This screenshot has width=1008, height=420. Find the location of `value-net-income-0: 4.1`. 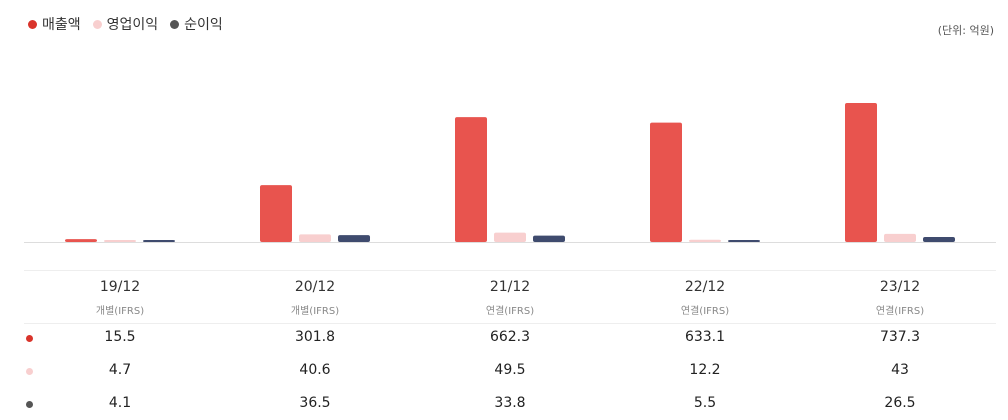

value-net-income-0: 4.1 is located at coordinates (120, 403).